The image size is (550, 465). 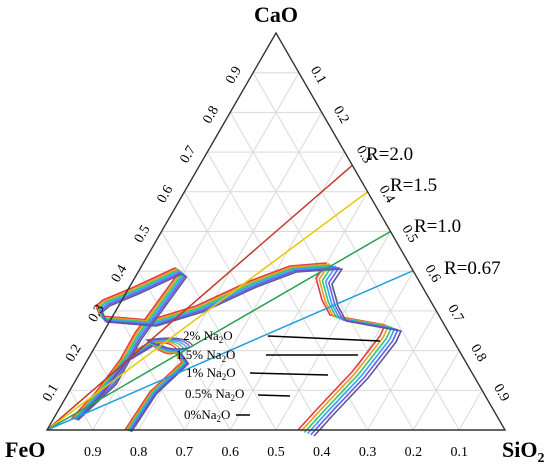 I want to click on svg-text: 0.5% Na2O, so click(x=214, y=394).